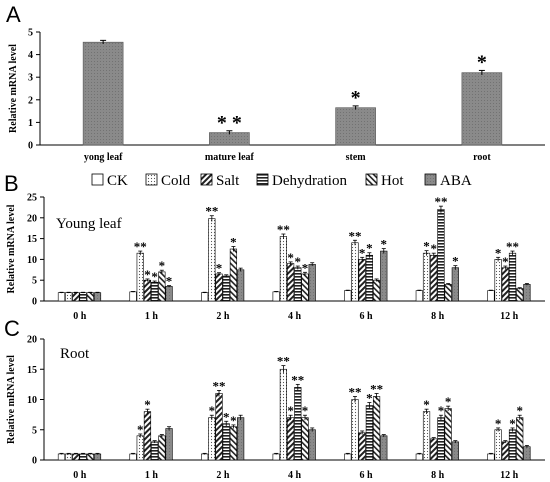 Image resolution: width=550 pixels, height=482 pixels. Describe the element at coordinates (223, 316) in the screenshot. I see `x-tick-label: 2 h` at that location.